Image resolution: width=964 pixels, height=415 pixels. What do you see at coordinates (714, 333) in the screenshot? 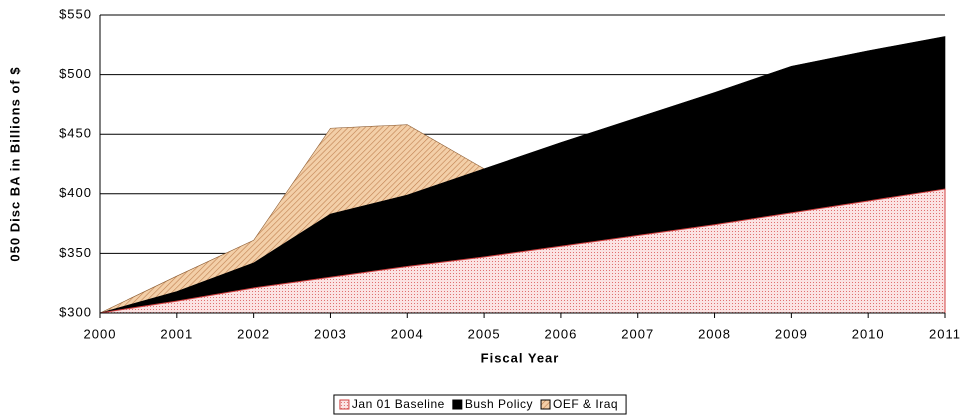
I see `x-tick-label: 2008` at bounding box center [714, 333].